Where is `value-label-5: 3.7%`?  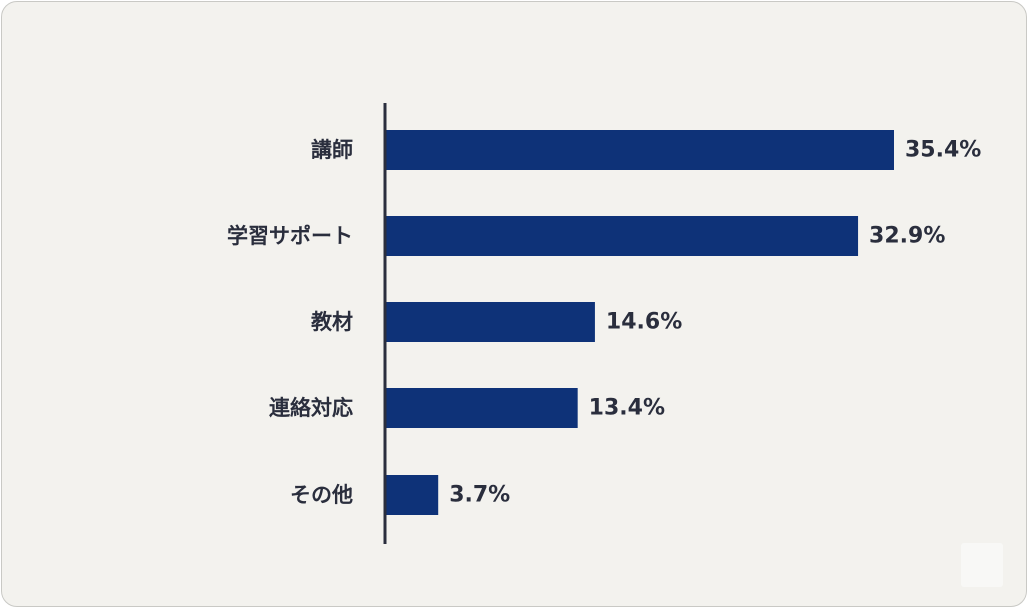
value-label-5: 3.7% is located at coordinates (479, 495).